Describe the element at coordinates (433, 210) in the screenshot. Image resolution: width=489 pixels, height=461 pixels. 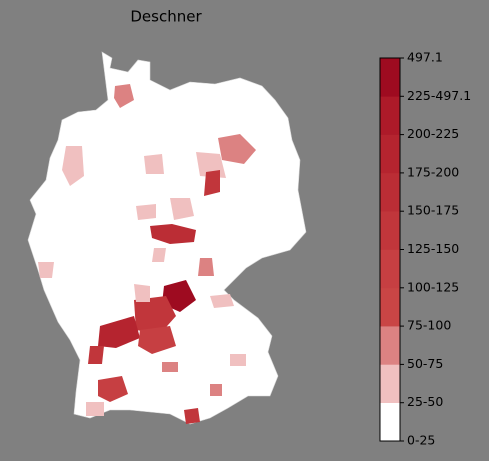
I see `colorbar-label: 150-175` at that location.